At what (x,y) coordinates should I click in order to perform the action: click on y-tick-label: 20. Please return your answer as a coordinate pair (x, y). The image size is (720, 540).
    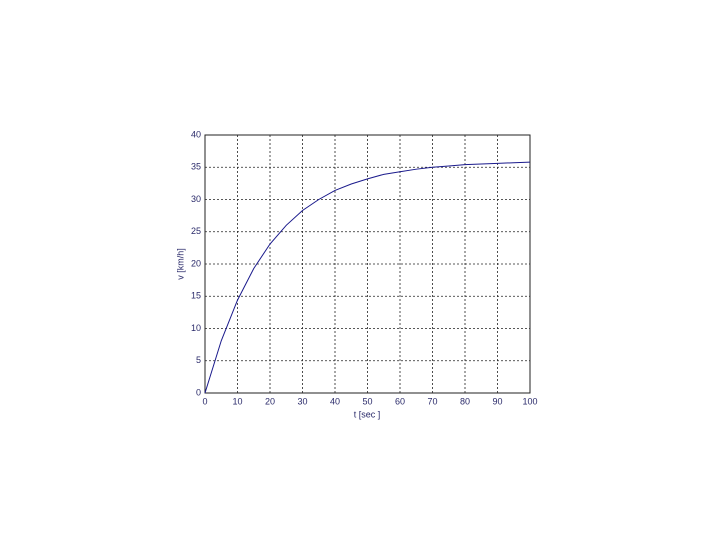
    Looking at the image, I should click on (196, 263).